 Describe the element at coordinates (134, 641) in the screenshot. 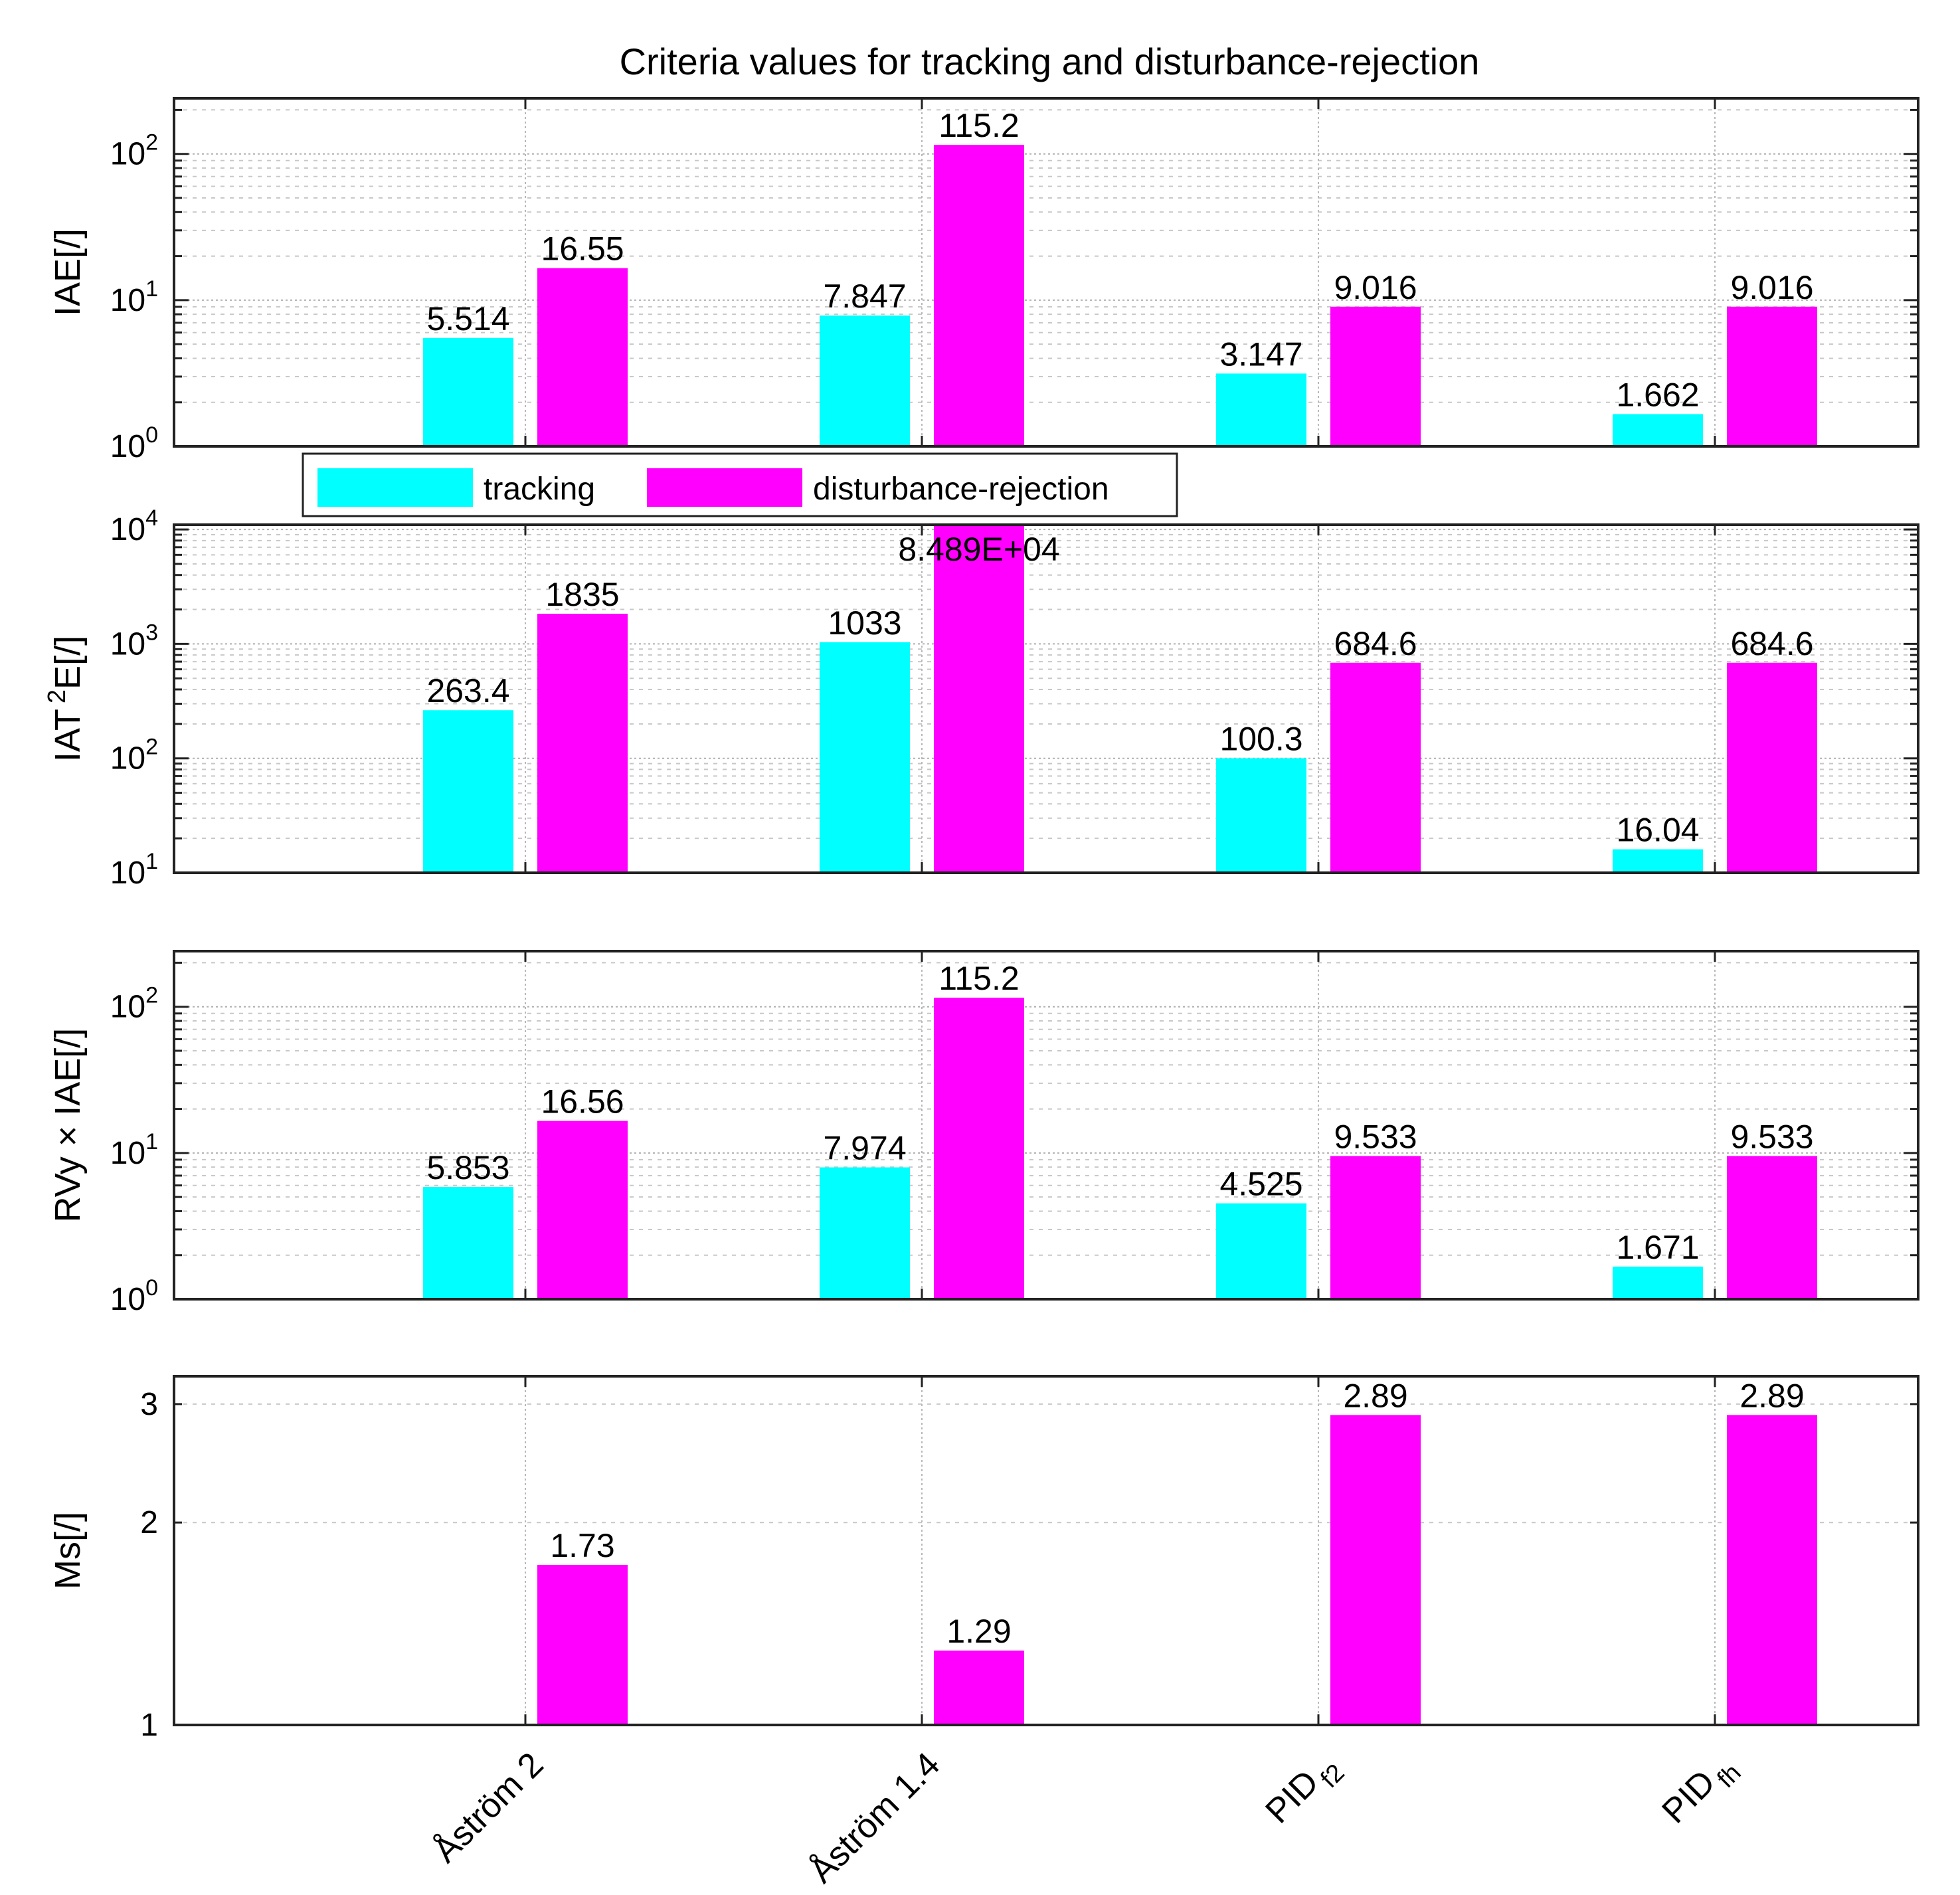

I see `y-tick-label: 10³` at that location.